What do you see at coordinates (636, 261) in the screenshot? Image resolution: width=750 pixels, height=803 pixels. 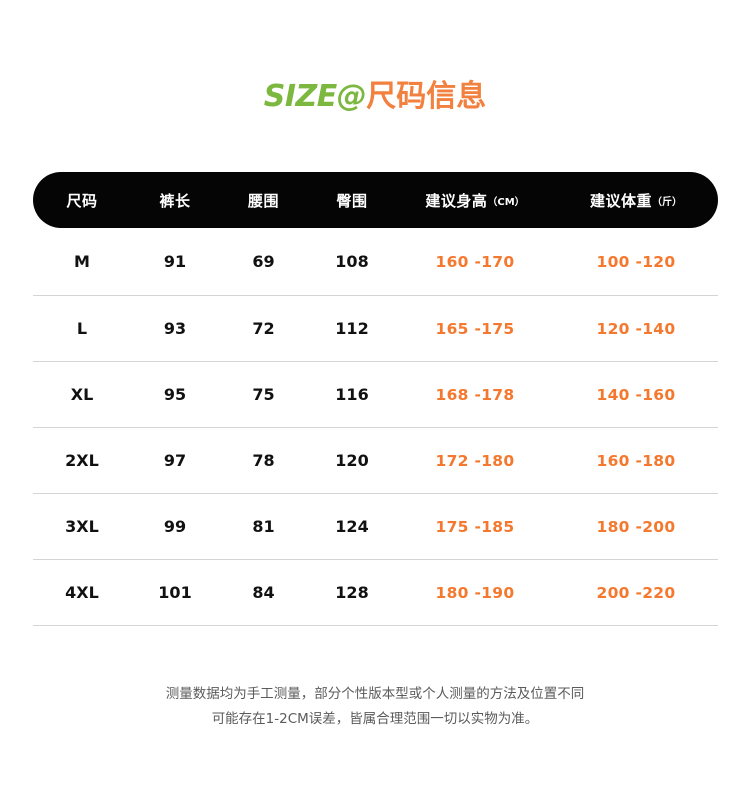 I see `cell-weight: 100 -120` at bounding box center [636, 261].